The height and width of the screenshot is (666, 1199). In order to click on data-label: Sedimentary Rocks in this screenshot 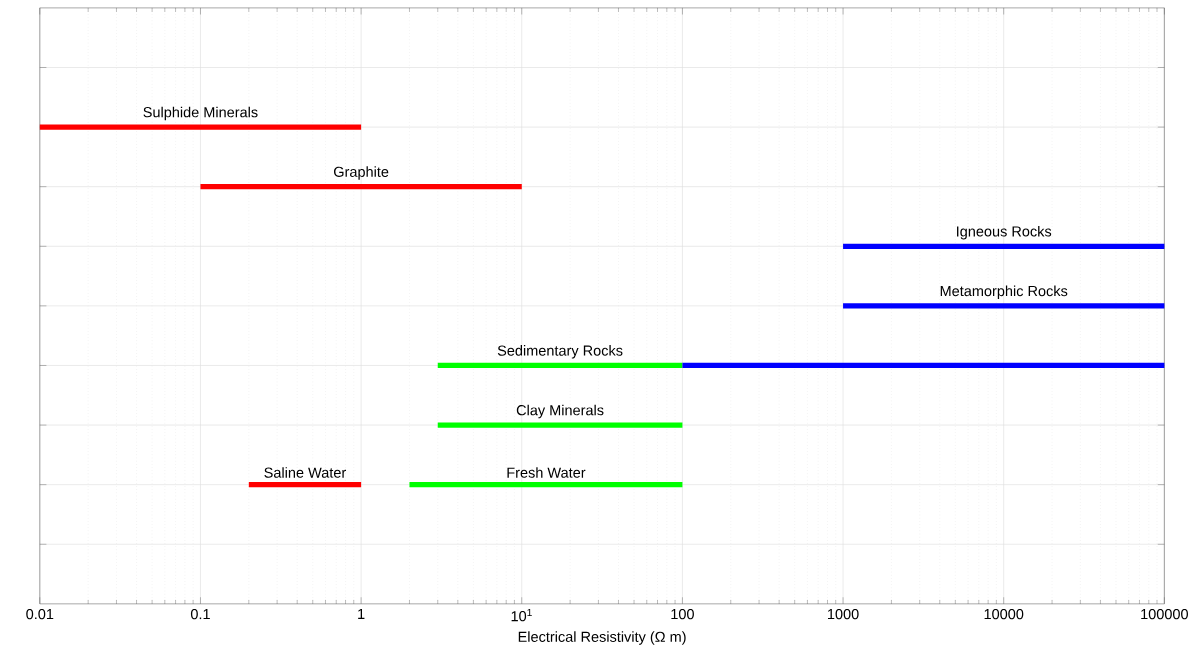, I will do `click(560, 351)`.